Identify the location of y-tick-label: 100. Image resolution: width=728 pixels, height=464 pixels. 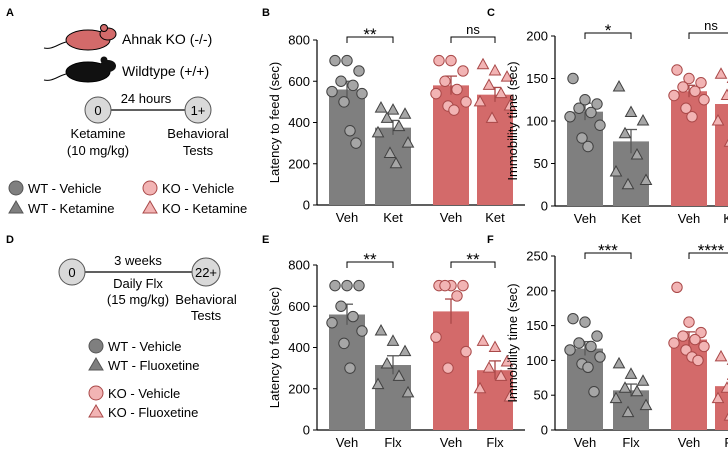
(537, 360).